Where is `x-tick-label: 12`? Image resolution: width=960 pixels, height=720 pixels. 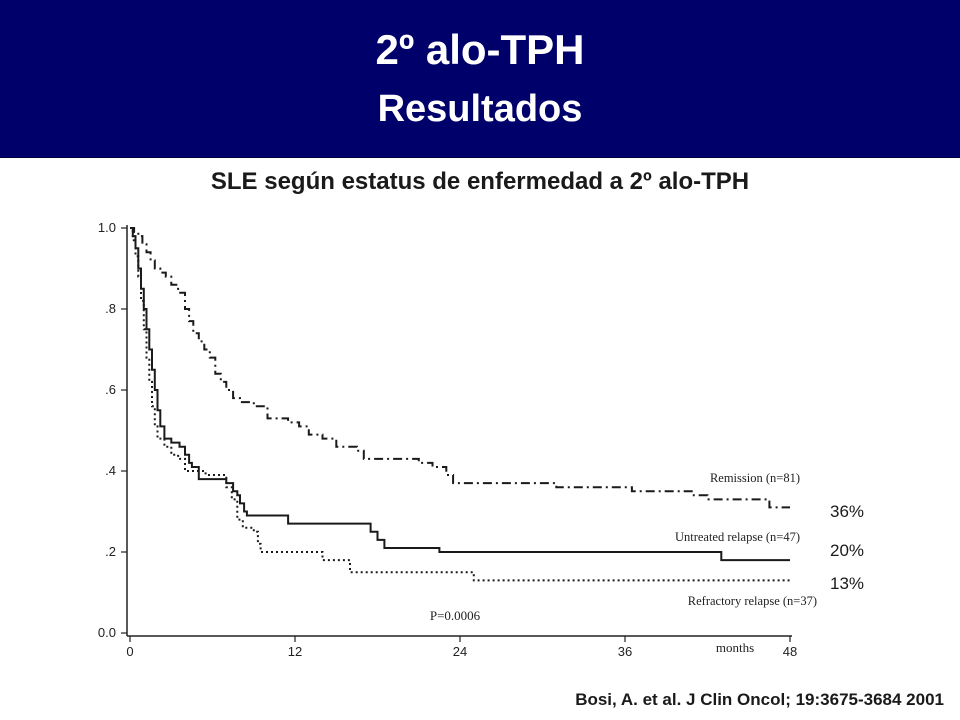 x-tick-label: 12 is located at coordinates (295, 651).